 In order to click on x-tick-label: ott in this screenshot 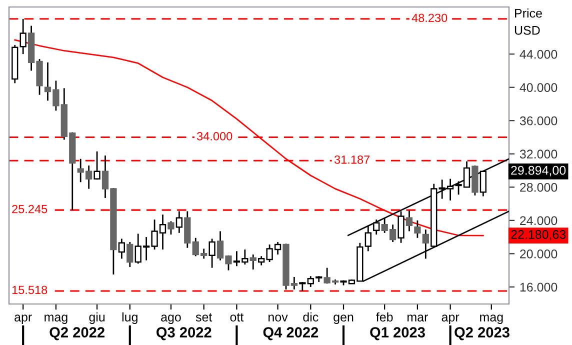, I will do `click(237, 317)`.